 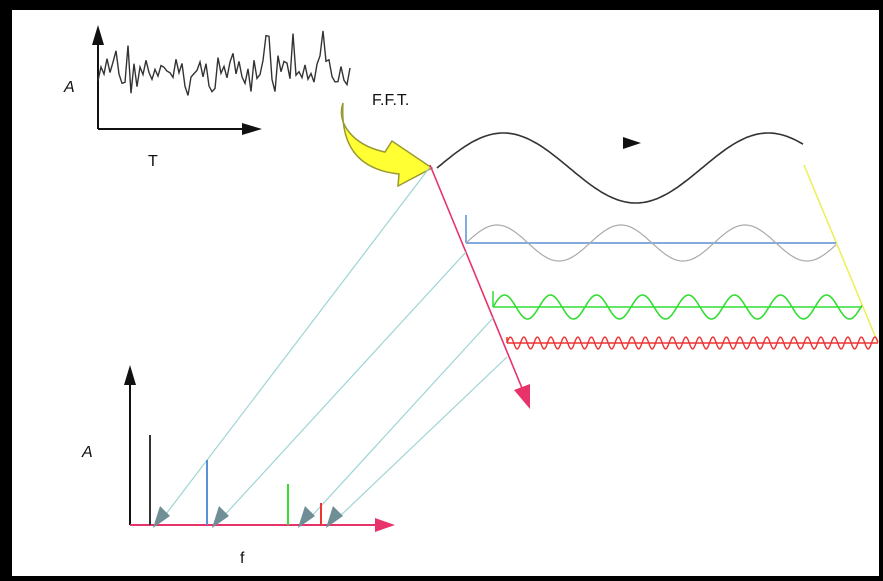 What do you see at coordinates (161, 517) in the screenshot?
I see `arrowhead-fundamental` at bounding box center [161, 517].